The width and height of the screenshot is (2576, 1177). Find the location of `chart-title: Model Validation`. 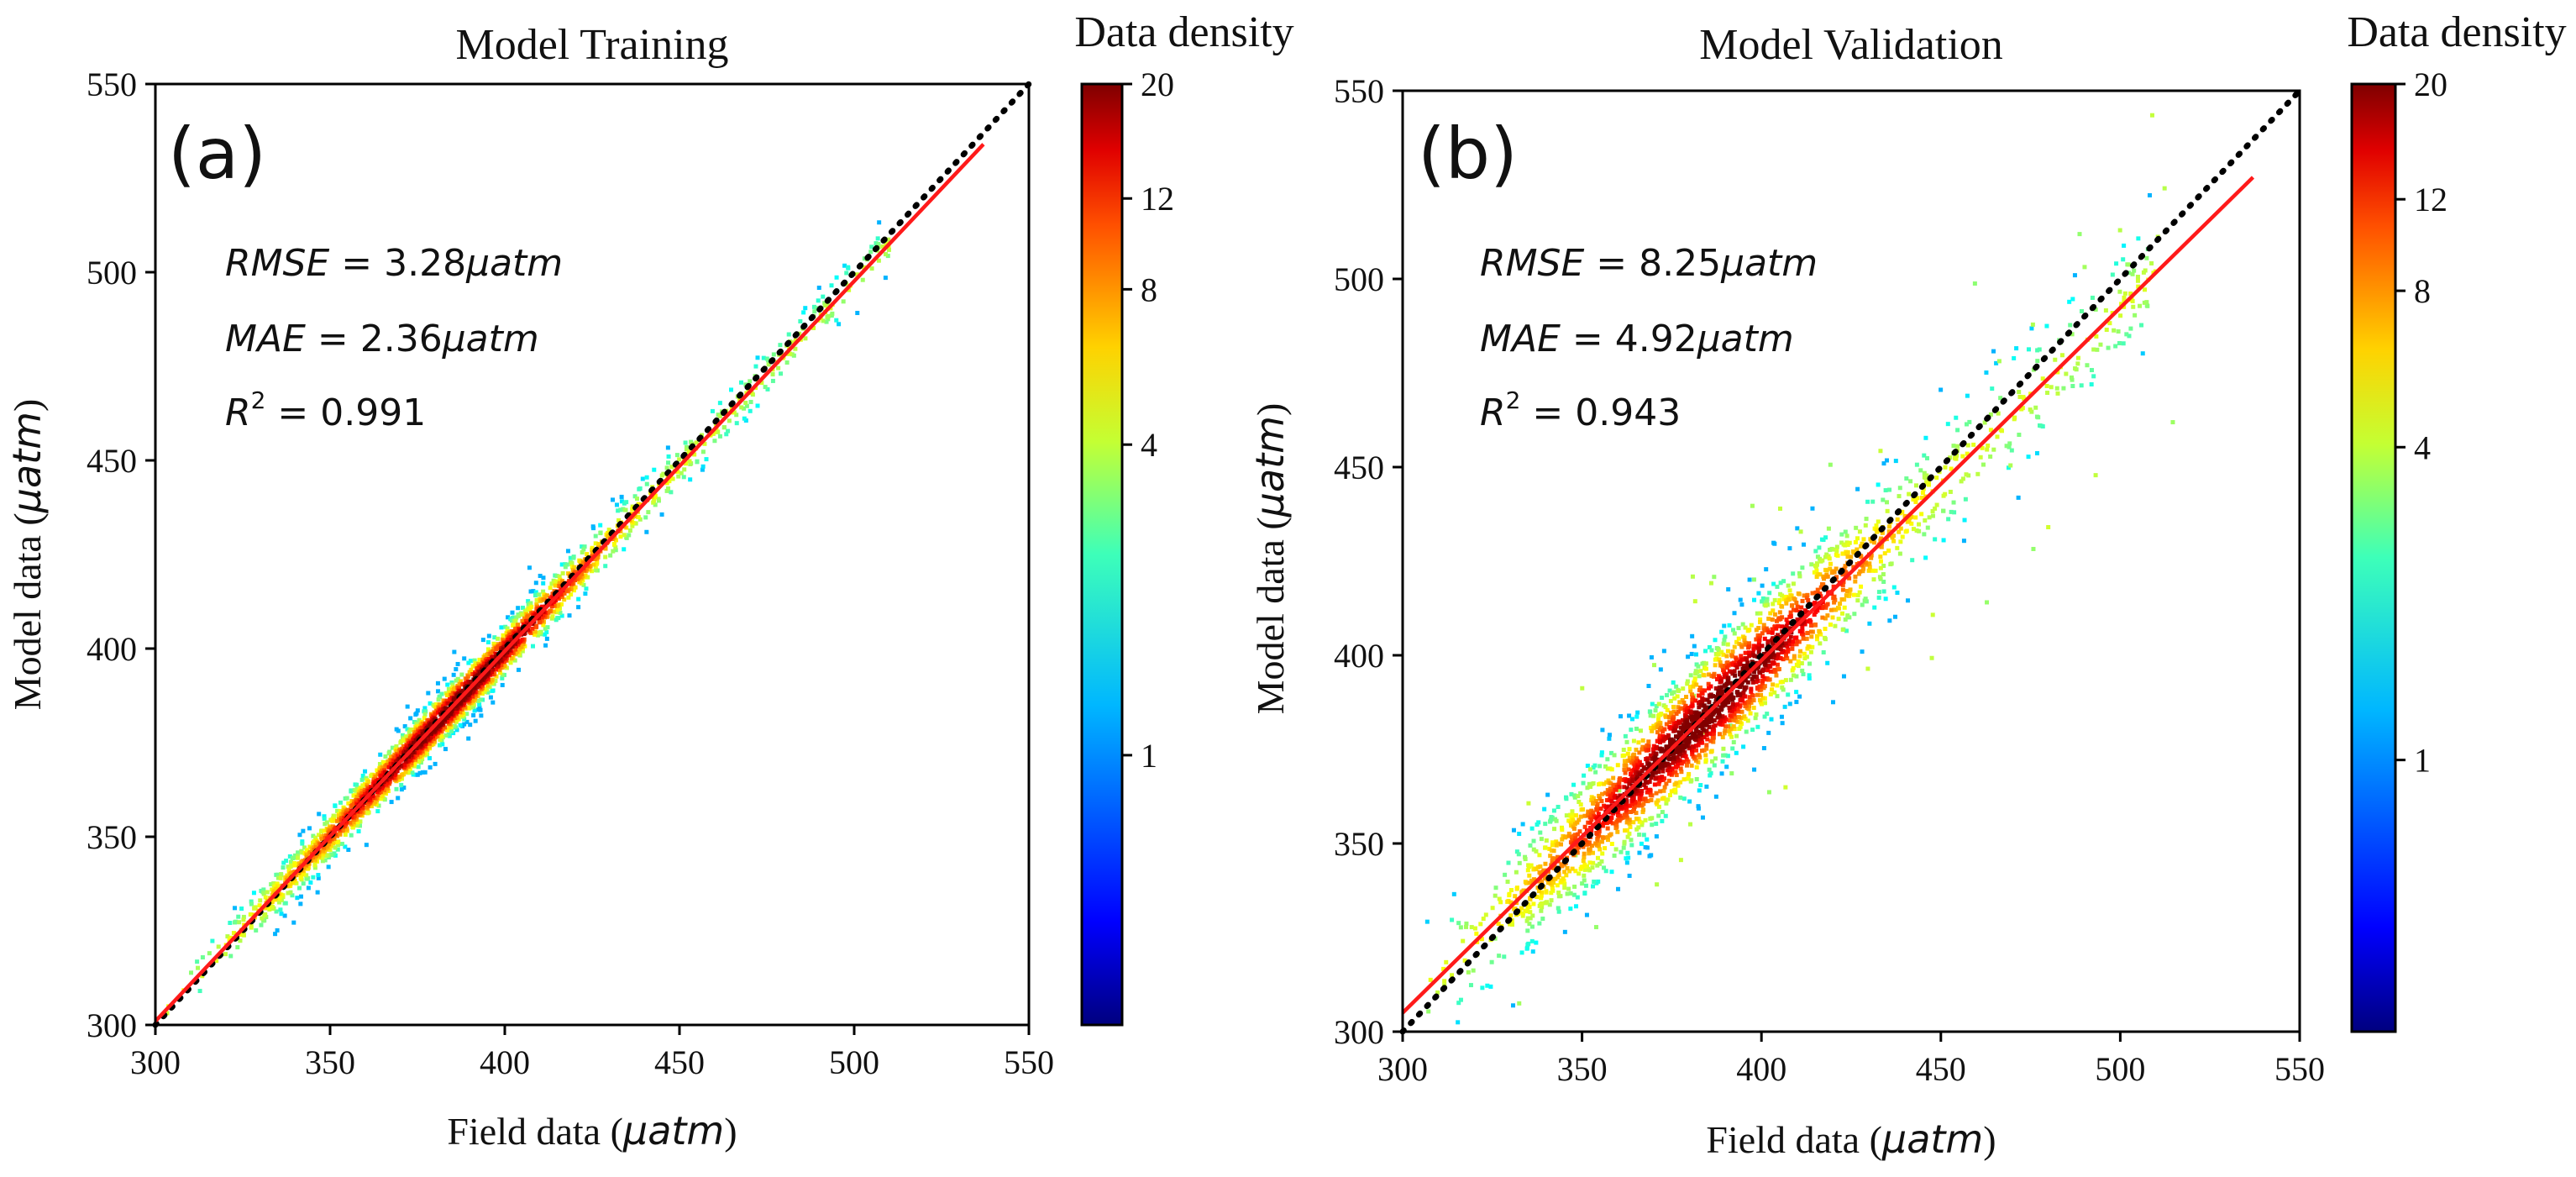

chart-title: Model Validation is located at coordinates (1851, 45).